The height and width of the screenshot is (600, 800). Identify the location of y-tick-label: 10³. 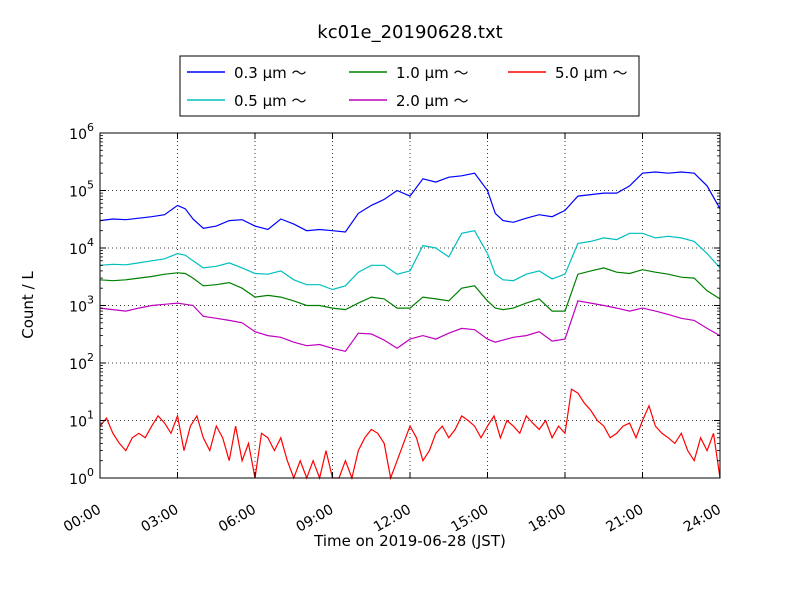
(81, 305).